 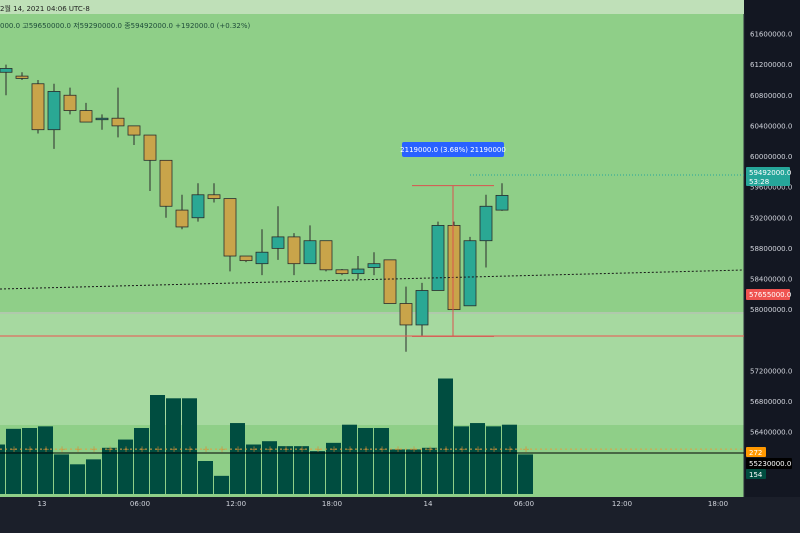 What do you see at coordinates (770, 464) in the screenshot?
I see `crosshair-price-value: 55230000.0` at bounding box center [770, 464].